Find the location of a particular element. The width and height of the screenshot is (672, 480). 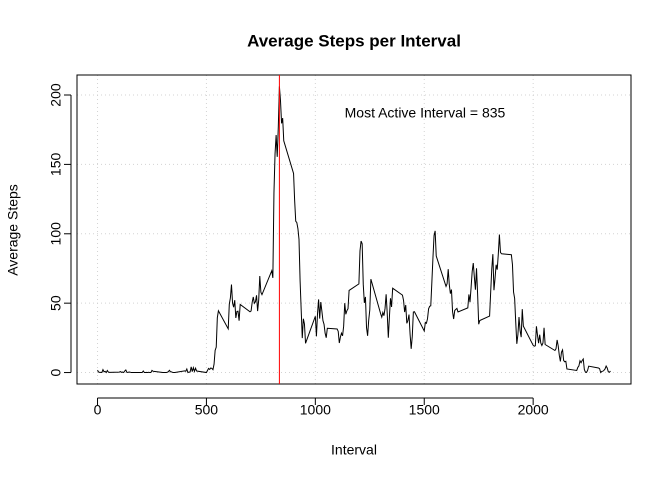

x-tick-label: 500 is located at coordinates (207, 410).